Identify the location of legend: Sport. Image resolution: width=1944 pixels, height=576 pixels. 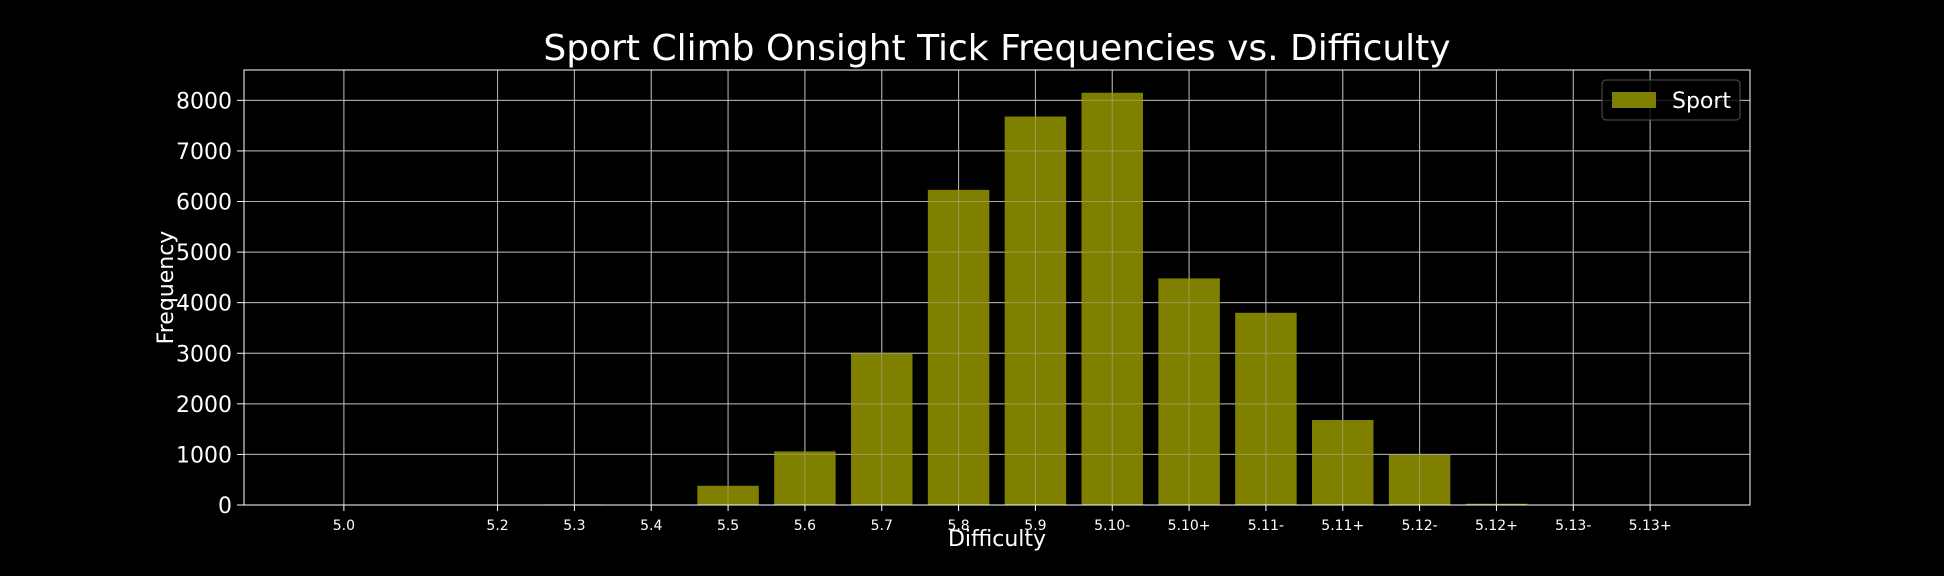
(1671, 100).